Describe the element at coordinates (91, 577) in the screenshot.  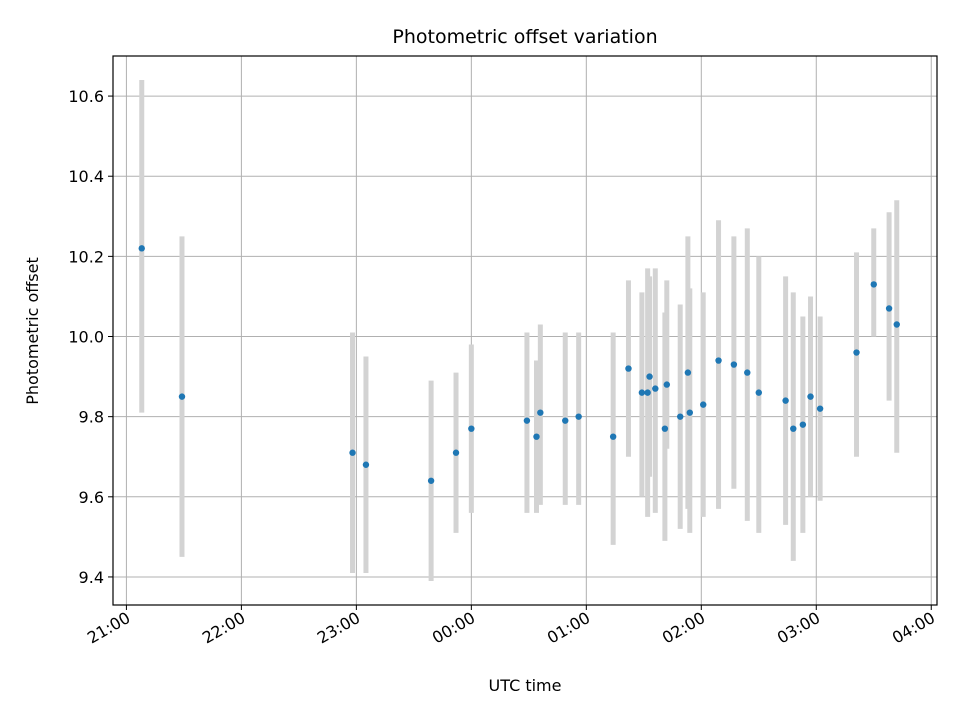
I see `y-tick-label: 9.4` at that location.